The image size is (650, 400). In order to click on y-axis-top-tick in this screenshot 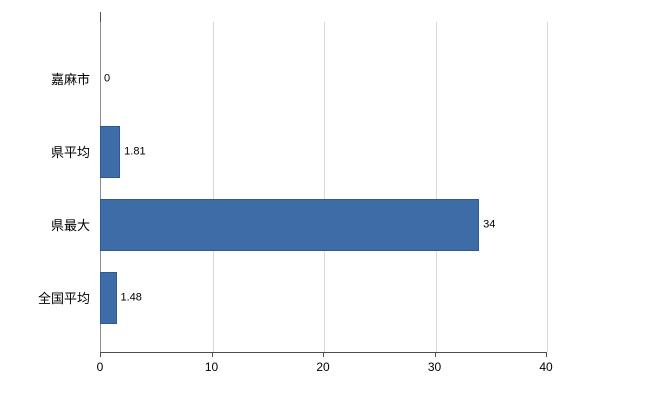, I will do `click(100, 17)`.